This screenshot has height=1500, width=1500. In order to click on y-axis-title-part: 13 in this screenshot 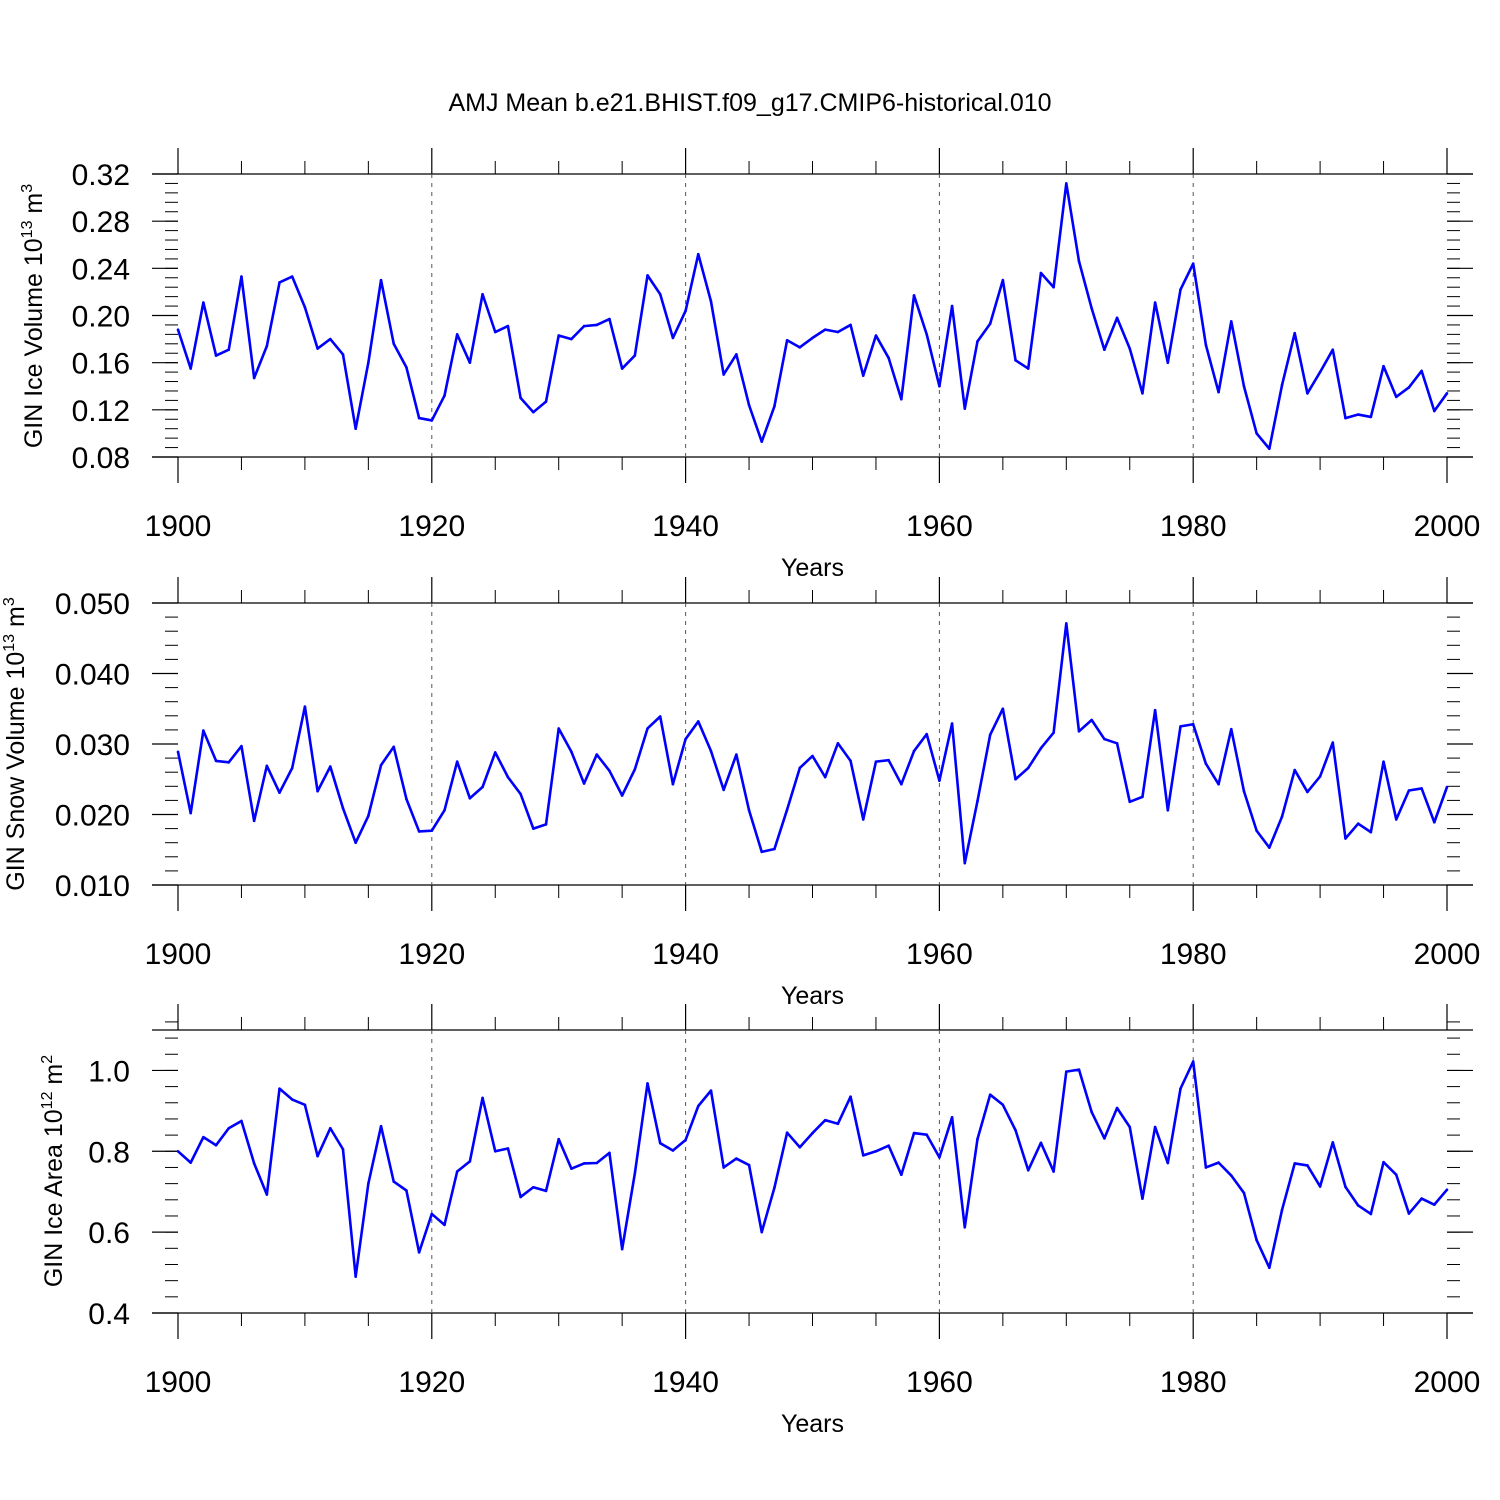, I will do `click(9, 643)`.